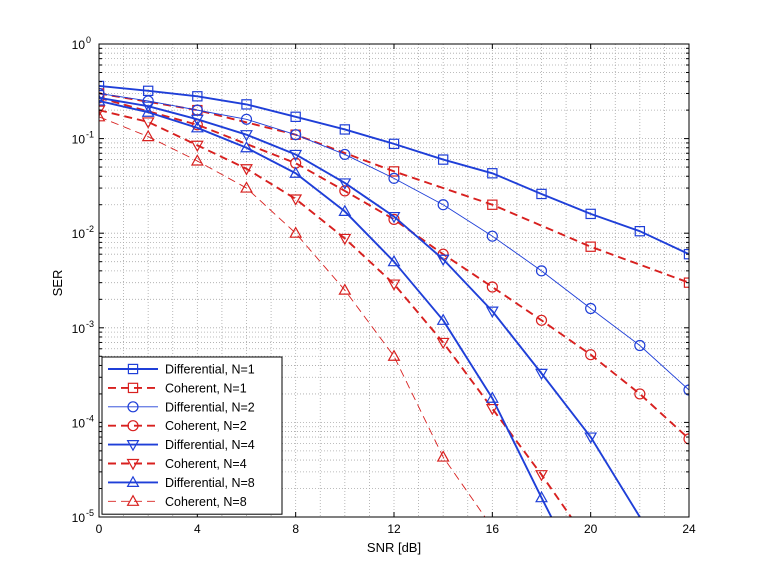 The width and height of the screenshot is (761, 581). I want to click on legend-entry: Coherent, N=1, so click(177, 388).